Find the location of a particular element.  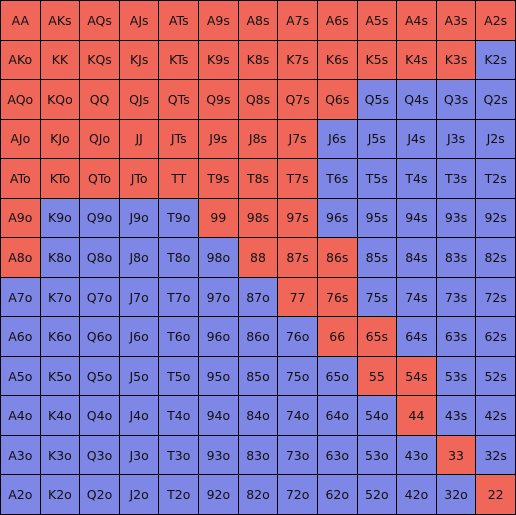

hand-cell-85s: 85s is located at coordinates (377, 257).